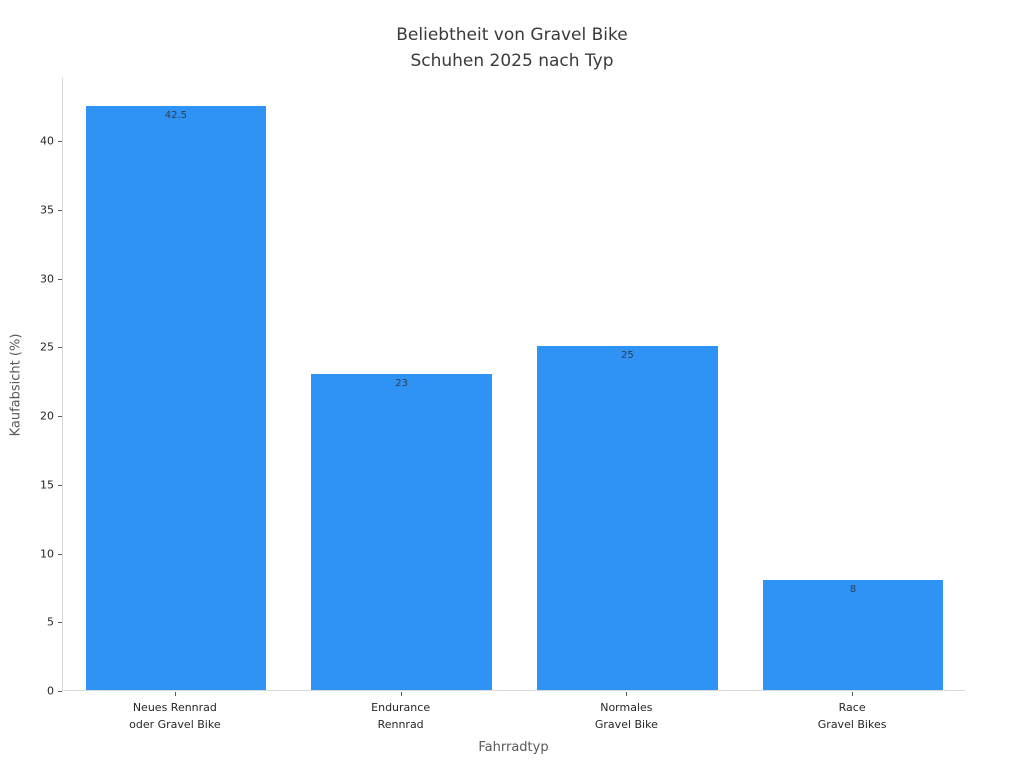 The height and width of the screenshot is (768, 1024). Describe the element at coordinates (512, 61) in the screenshot. I see `chart-title-line-2: Schuhen 2025 nach Typ` at that location.